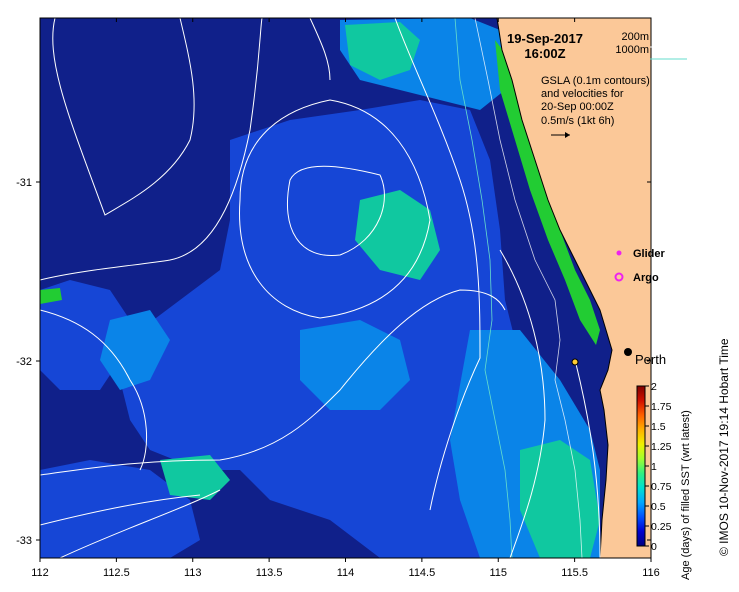 The image size is (739, 592). What do you see at coordinates (575, 362) in the screenshot?
I see `perth-shore-feature` at bounding box center [575, 362].